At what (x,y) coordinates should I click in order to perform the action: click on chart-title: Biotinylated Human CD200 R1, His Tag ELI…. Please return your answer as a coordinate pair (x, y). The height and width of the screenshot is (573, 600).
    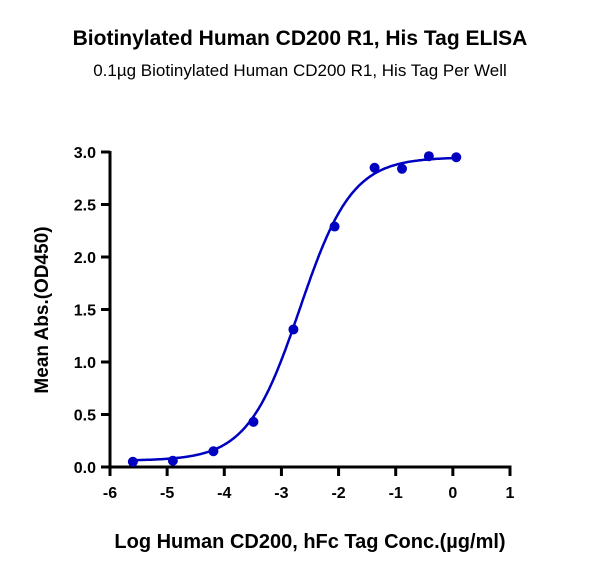
    Looking at the image, I should click on (300, 38).